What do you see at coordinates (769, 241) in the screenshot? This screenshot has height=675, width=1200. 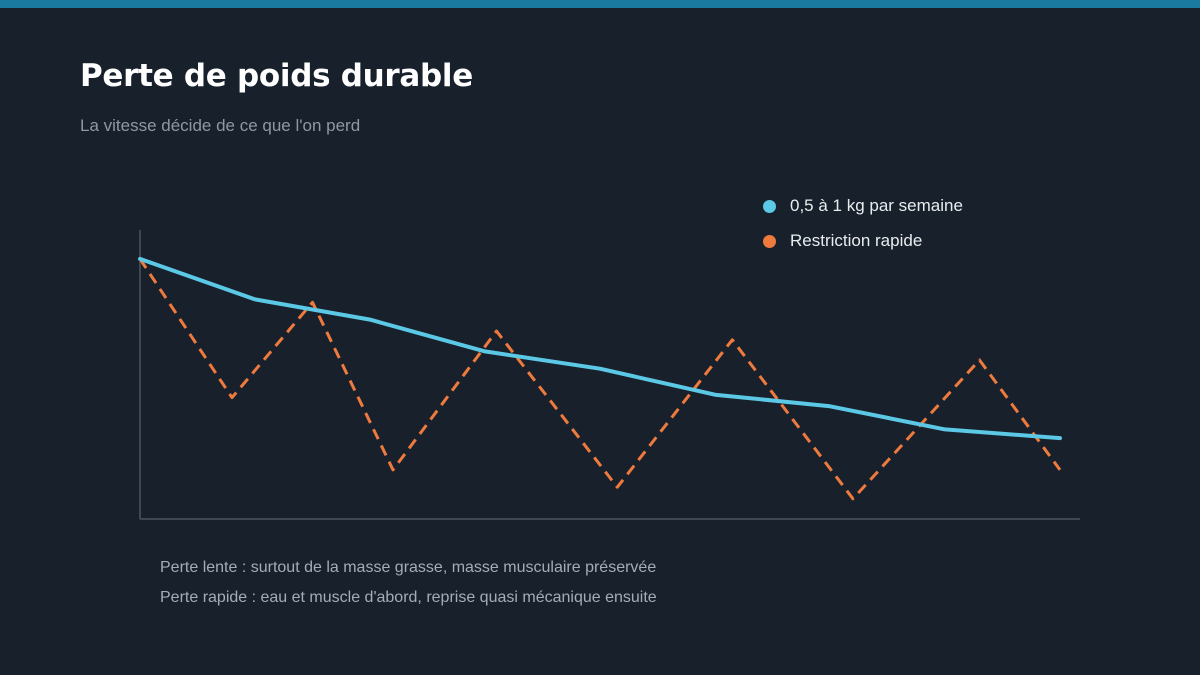 I see `legend-swatch-fast` at bounding box center [769, 241].